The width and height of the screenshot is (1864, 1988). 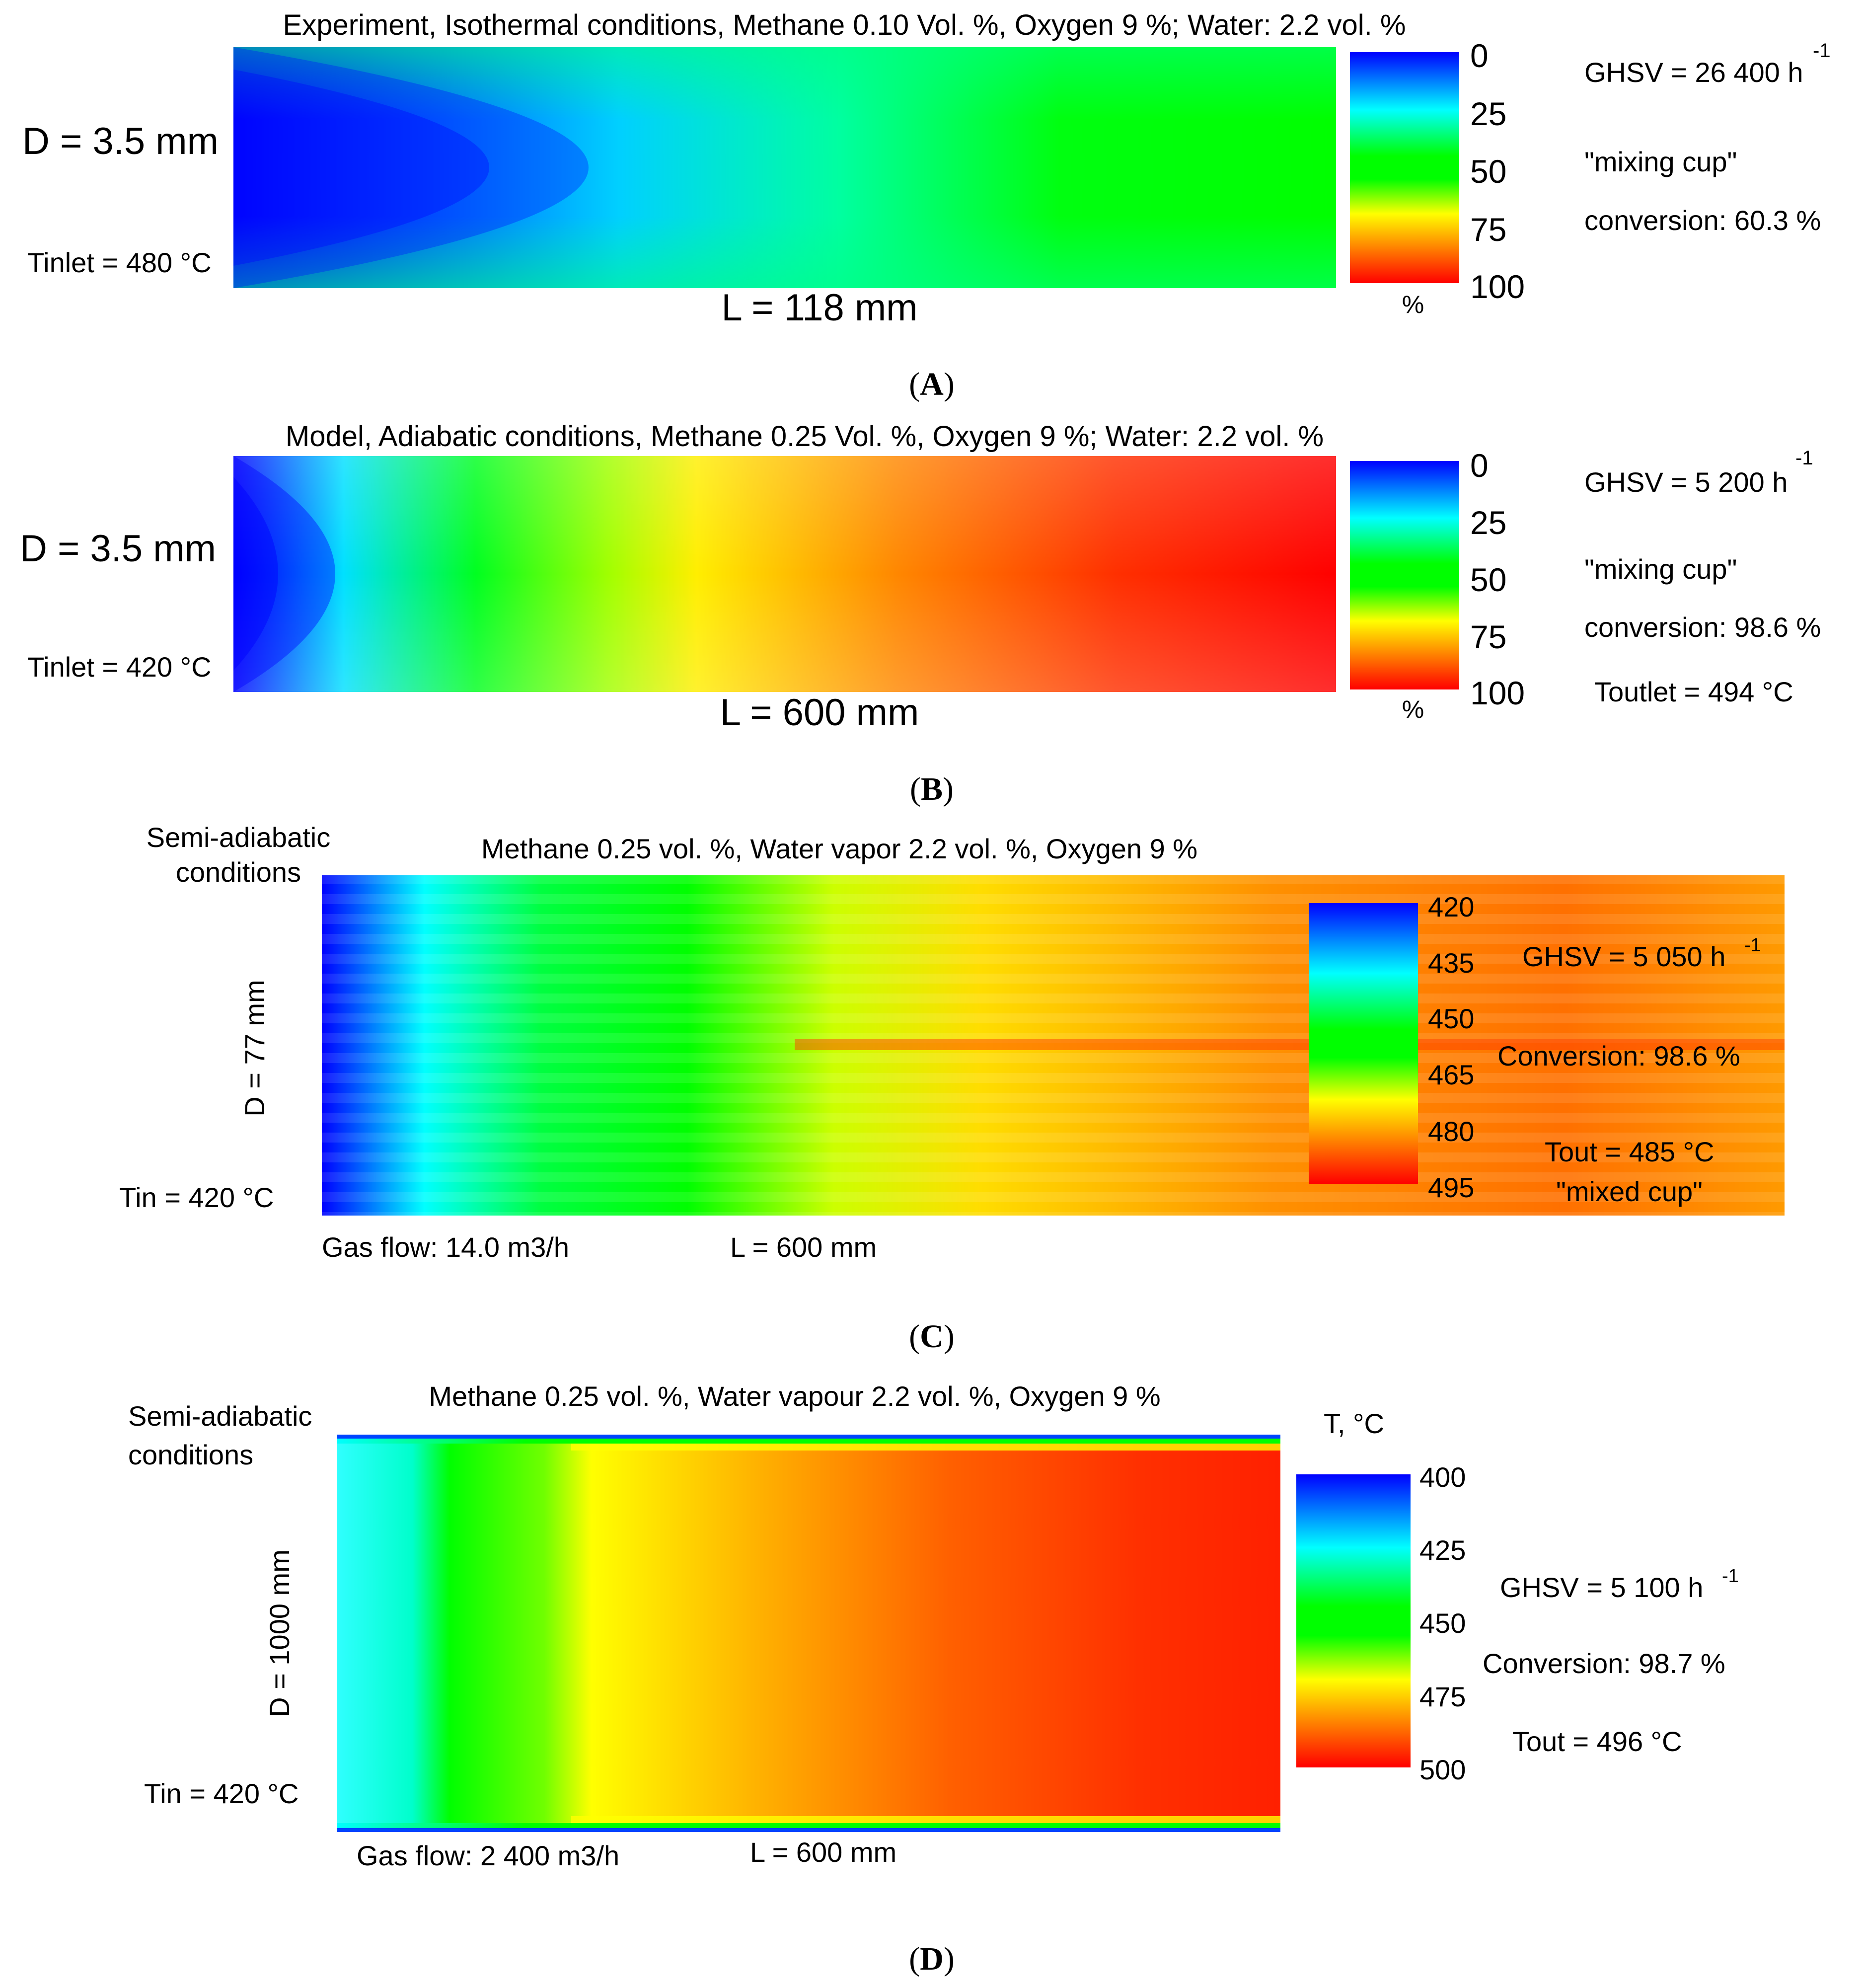 What do you see at coordinates (1451, 1074) in the screenshot?
I see `colorbar-tick: 465` at bounding box center [1451, 1074].